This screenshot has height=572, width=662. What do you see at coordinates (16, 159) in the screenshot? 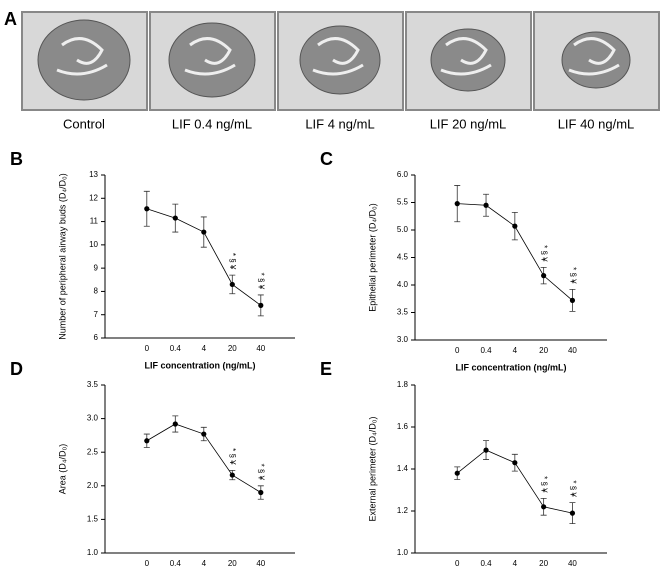
I see `panel-label: B` at bounding box center [16, 159].